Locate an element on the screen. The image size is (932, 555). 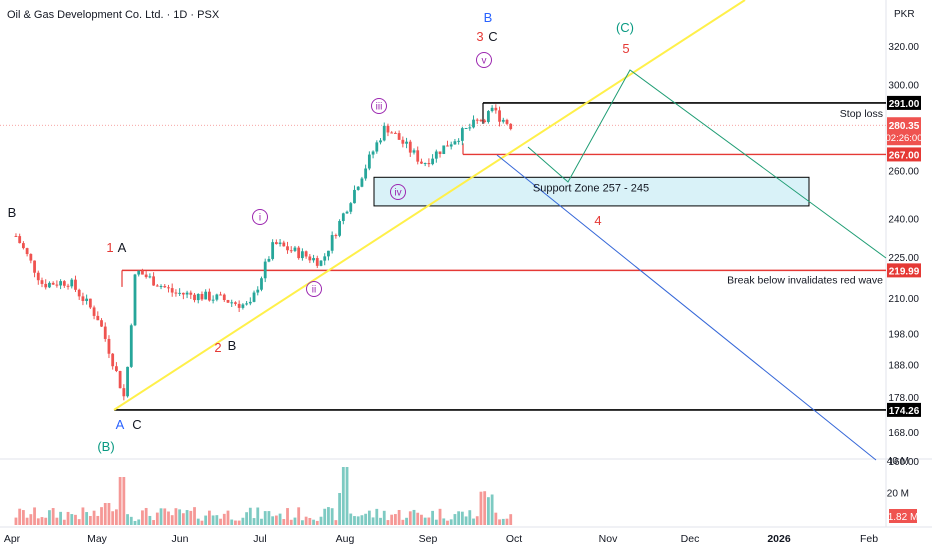
volume-current-tag: 1.82 M is located at coordinates (903, 517).